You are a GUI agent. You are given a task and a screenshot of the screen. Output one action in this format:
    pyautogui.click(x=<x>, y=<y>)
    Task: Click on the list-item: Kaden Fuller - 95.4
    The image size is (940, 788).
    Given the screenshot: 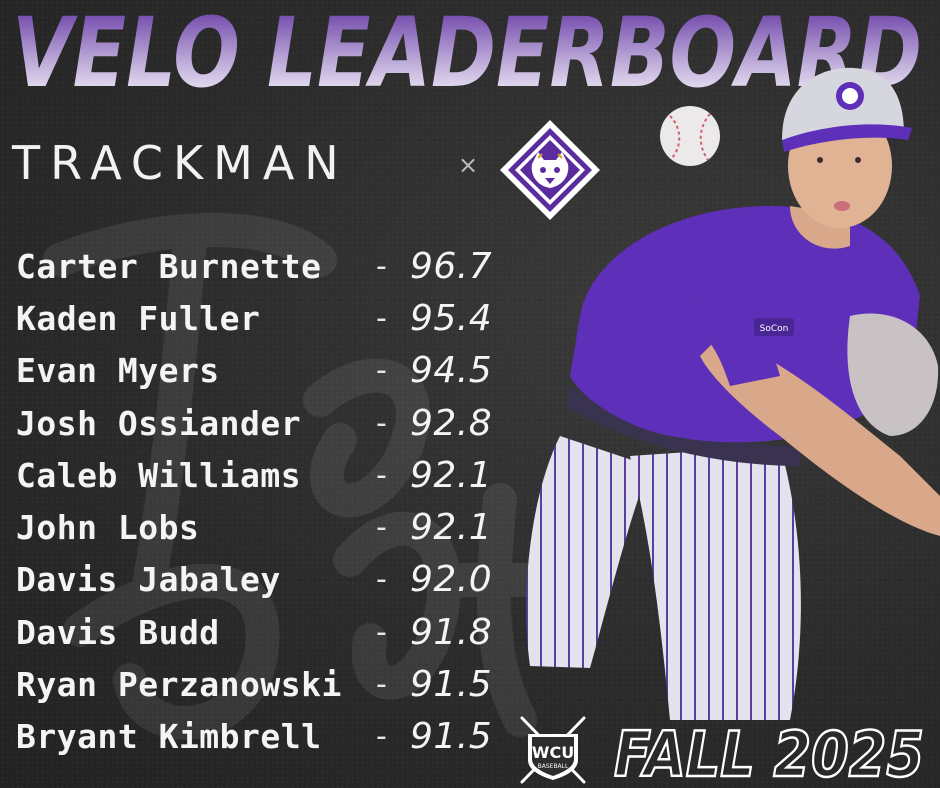 What is the action you would take?
    pyautogui.click(x=256, y=318)
    